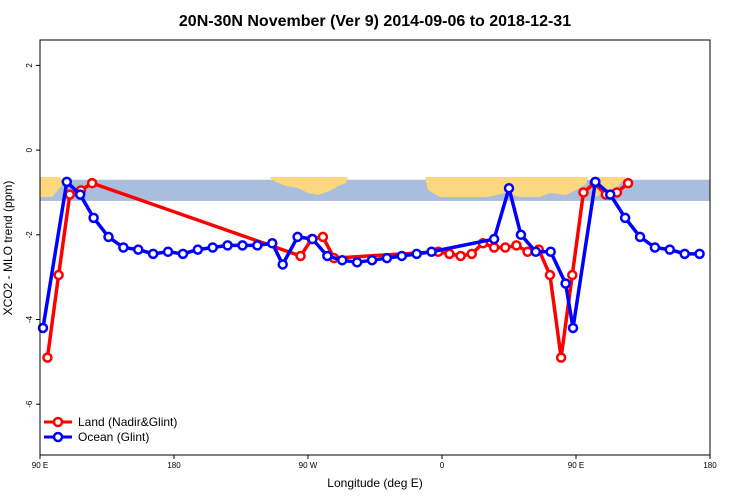 Image resolution: width=750 pixels, height=500 pixels. Describe the element at coordinates (442, 465) in the screenshot. I see `x-tick-label: 0` at that location.